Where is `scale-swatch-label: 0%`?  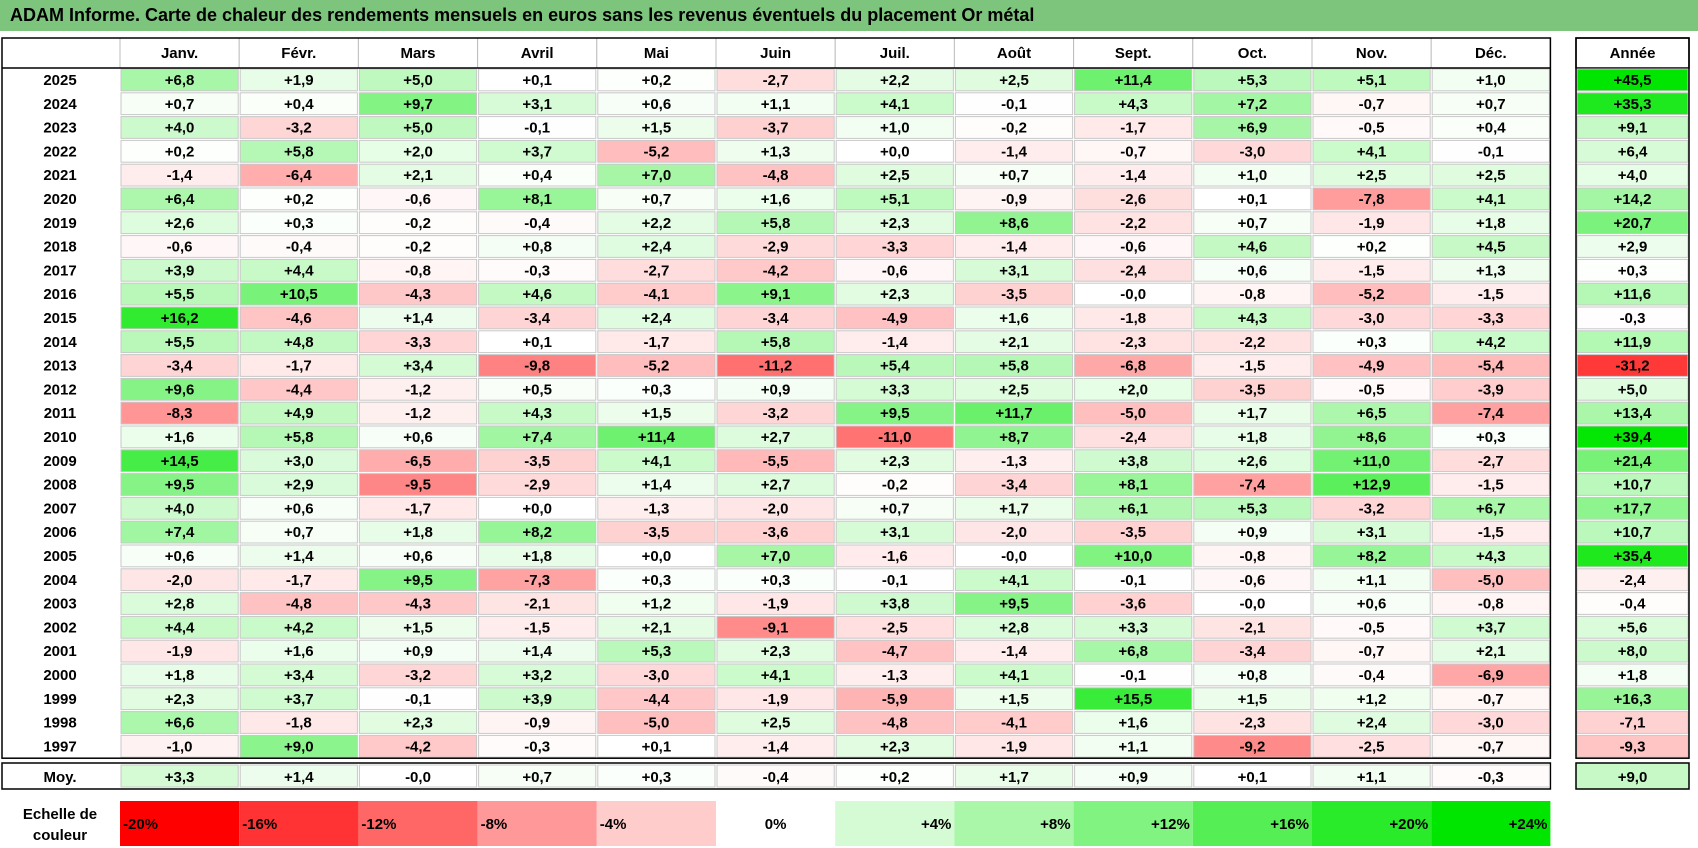
scale-swatch-label: 0% is located at coordinates (776, 824).